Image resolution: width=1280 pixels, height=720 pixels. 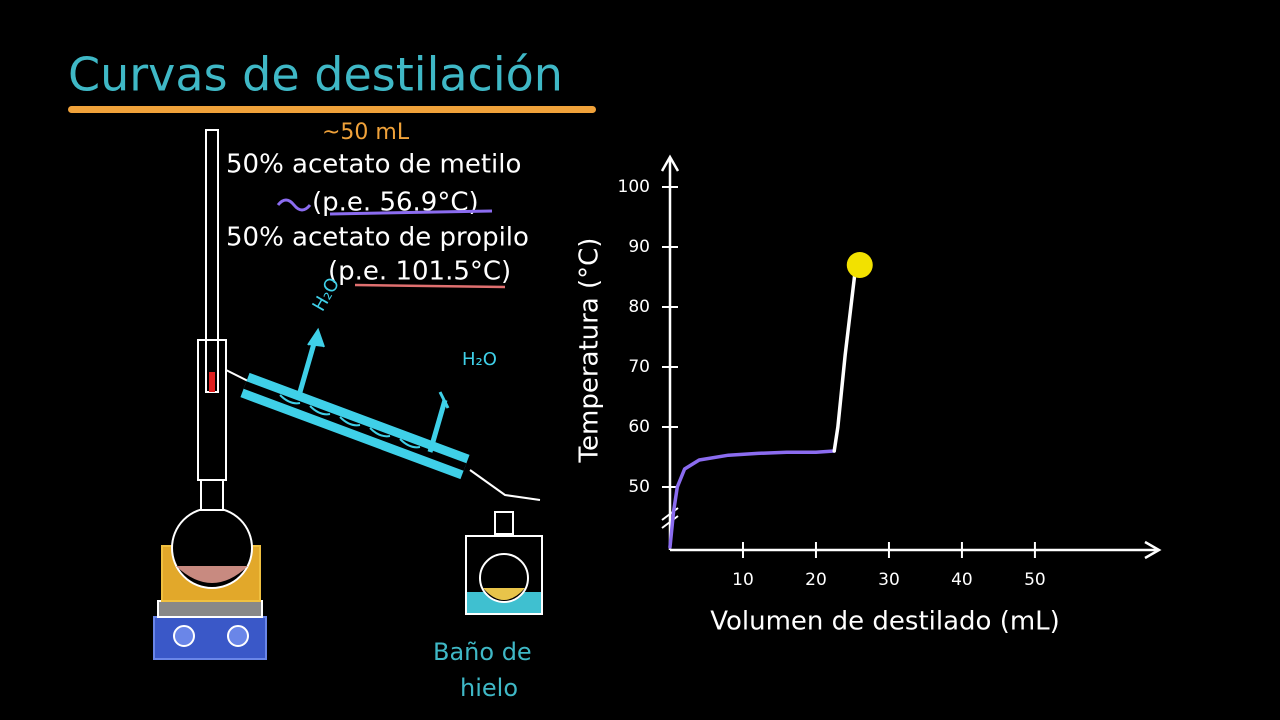 I want to click on x-tick-label: 30, so click(x=889, y=580).